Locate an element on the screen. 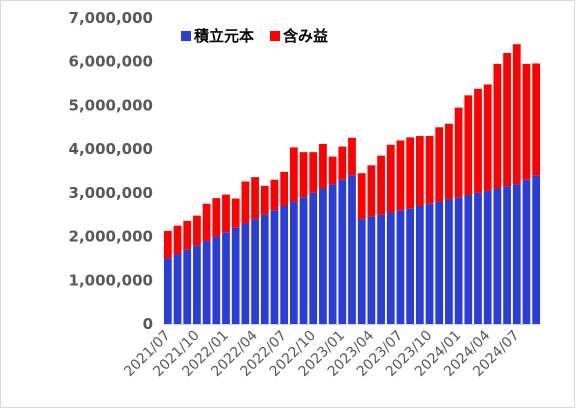 The image size is (576, 409). y-tick-label: 4,000,000 is located at coordinates (111, 149).